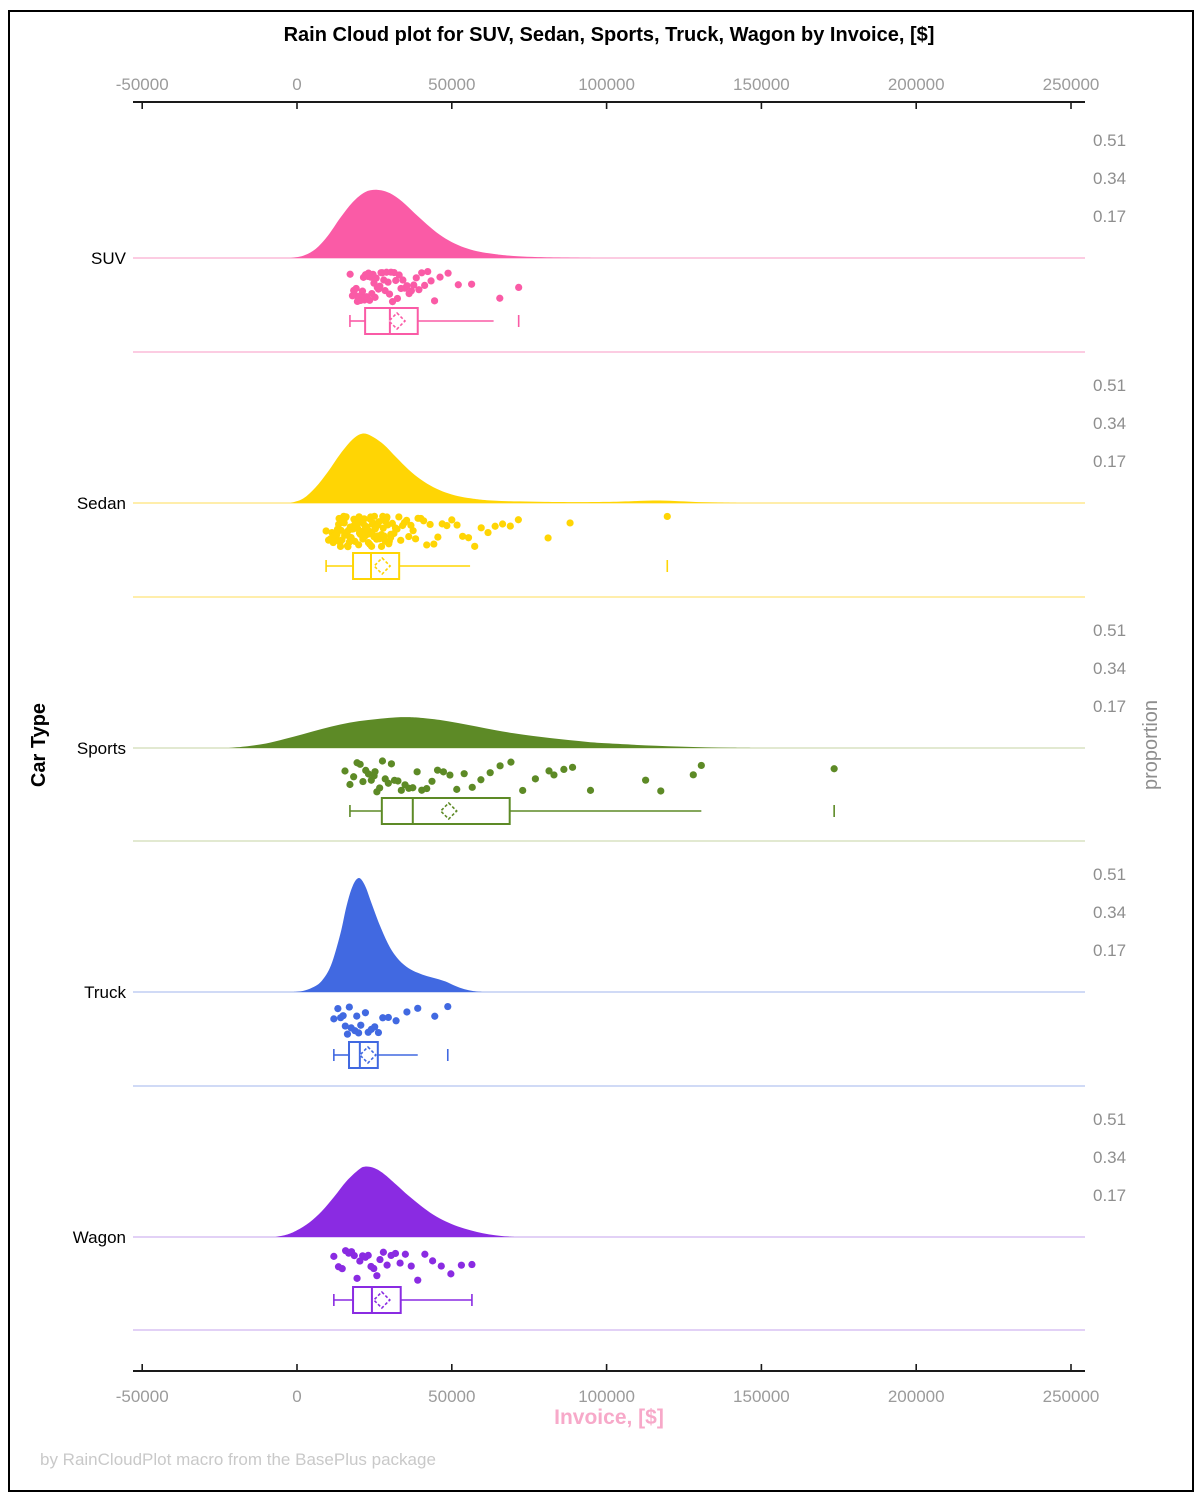  I want to click on x-axis-bottom-tick-label: 150000, so click(761, 1396).